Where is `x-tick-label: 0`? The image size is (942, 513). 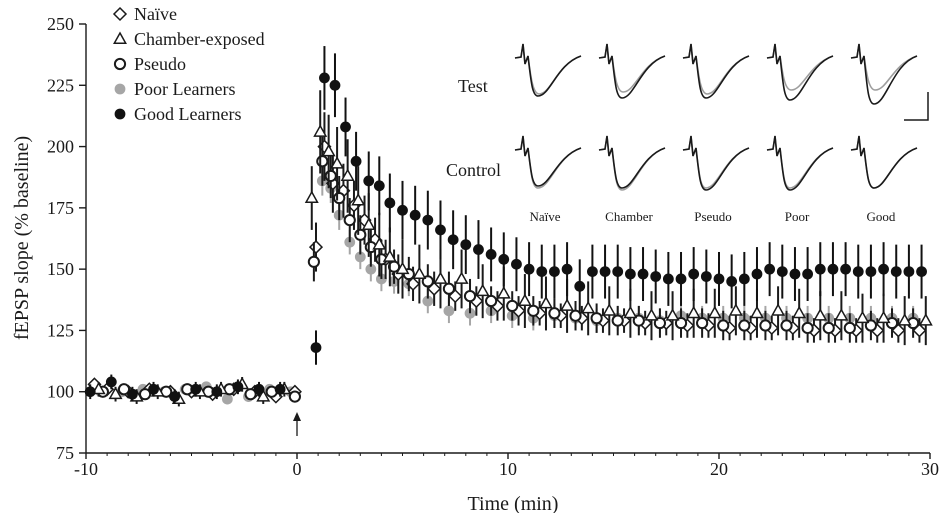 x-tick-label: 0 is located at coordinates (297, 469).